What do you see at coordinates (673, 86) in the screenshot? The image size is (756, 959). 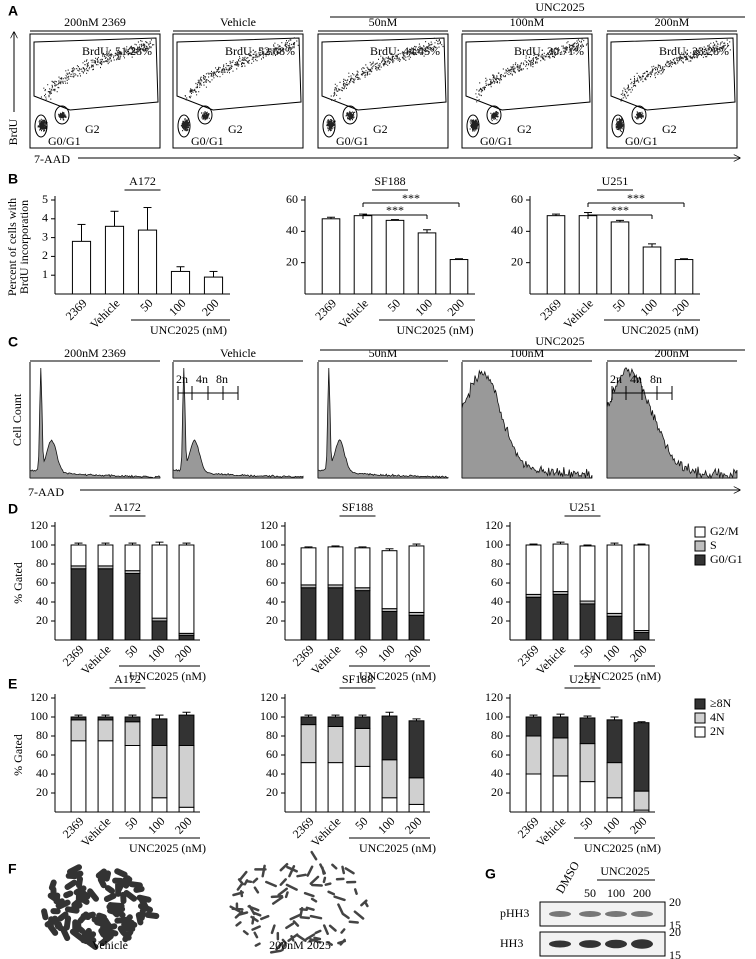 I see `flow-dots` at bounding box center [673, 86].